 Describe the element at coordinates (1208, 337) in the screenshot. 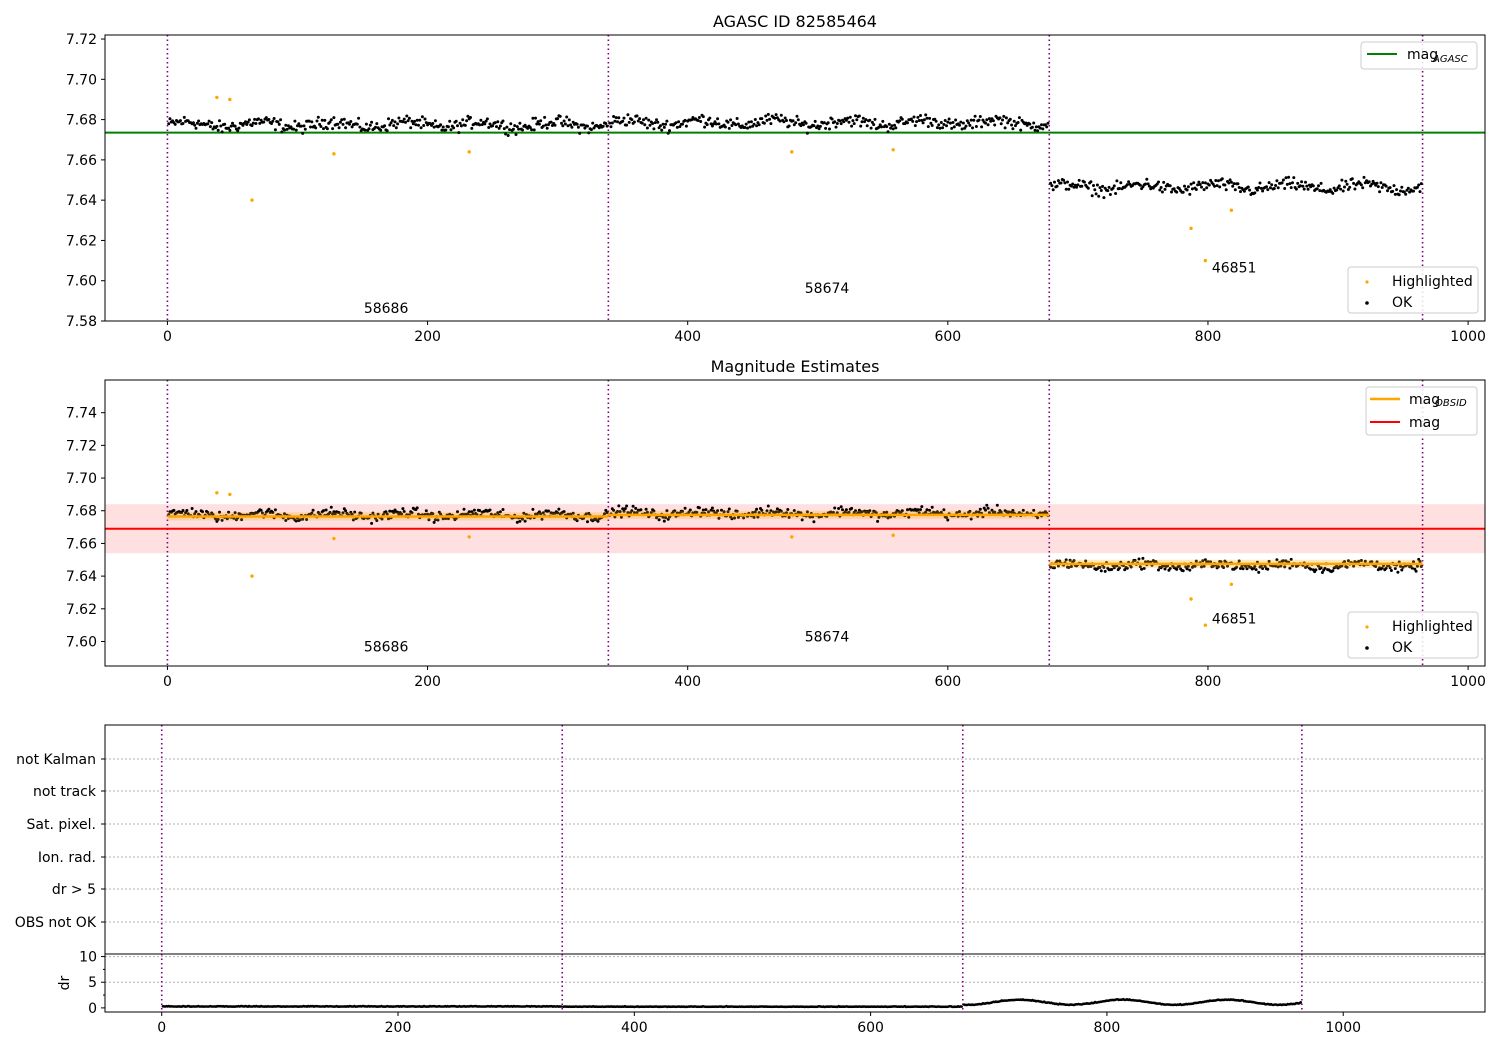

I see `x-tick-label: 800` at that location.